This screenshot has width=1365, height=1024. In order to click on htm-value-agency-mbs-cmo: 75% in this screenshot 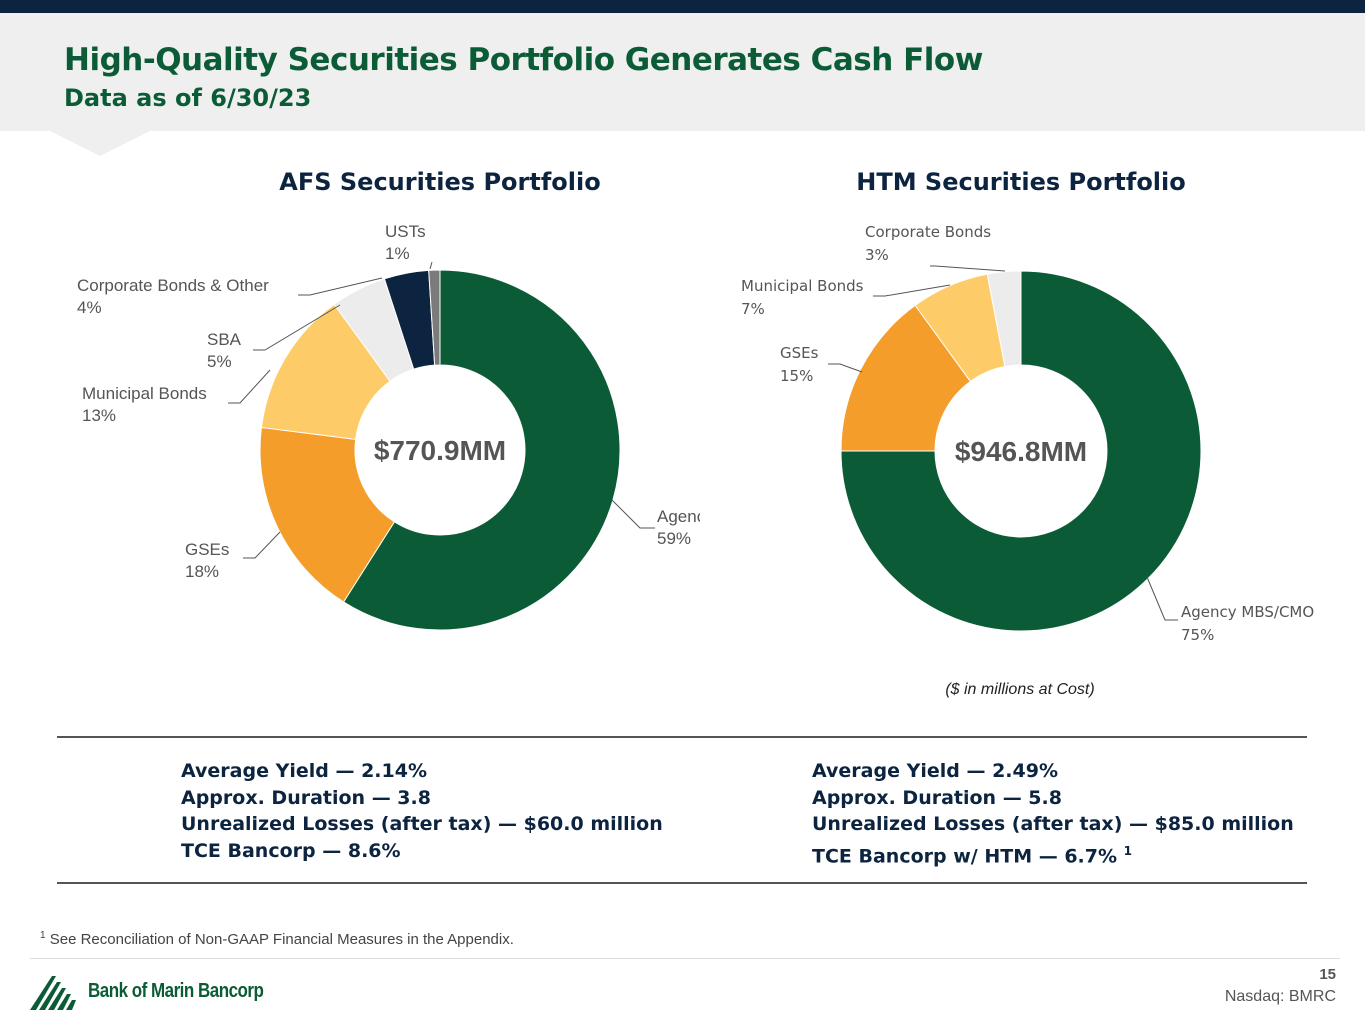, I will do `click(1197, 635)`.